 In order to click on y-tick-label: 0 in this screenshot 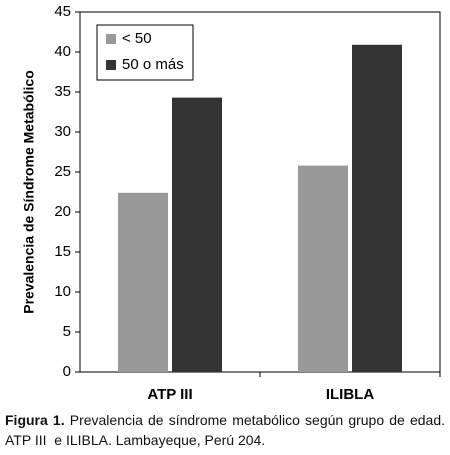, I will do `click(67, 371)`.